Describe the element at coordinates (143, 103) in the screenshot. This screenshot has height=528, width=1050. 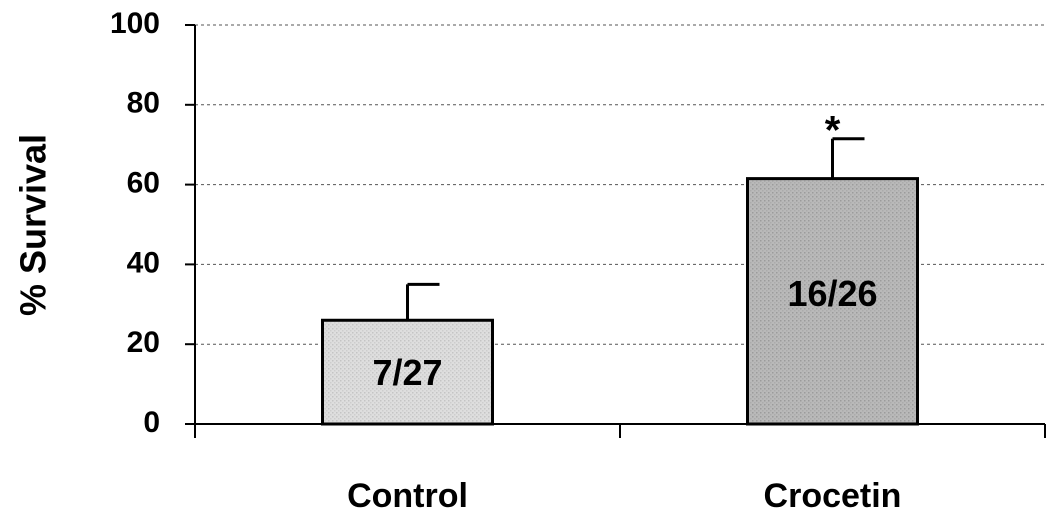
I see `y-tick-label: 80` at that location.